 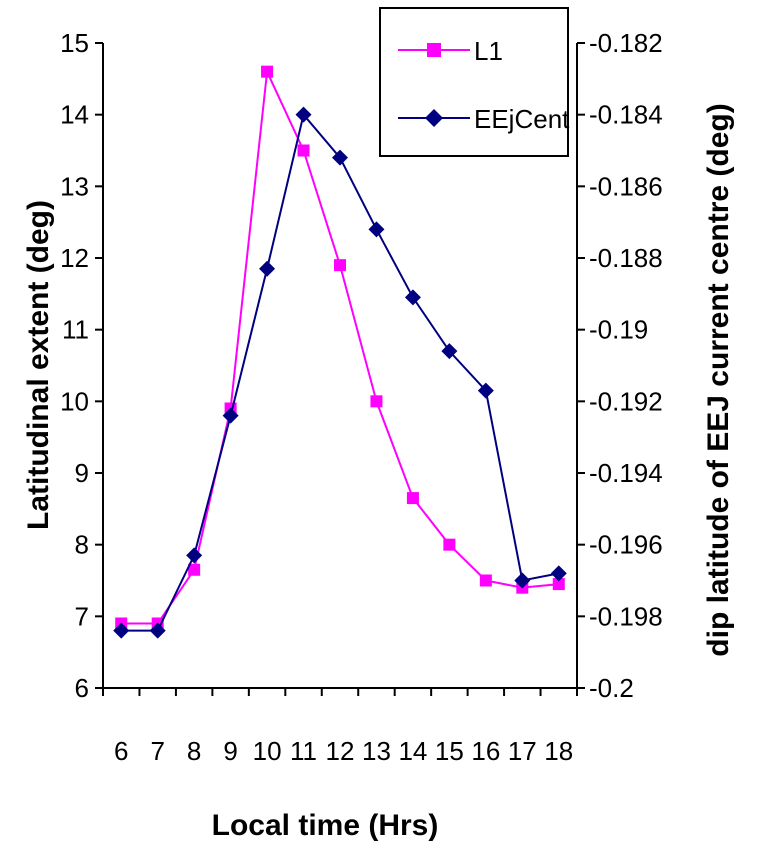 What do you see at coordinates (626, 616) in the screenshot?
I see `y-right-tick-label: -0.198` at bounding box center [626, 616].